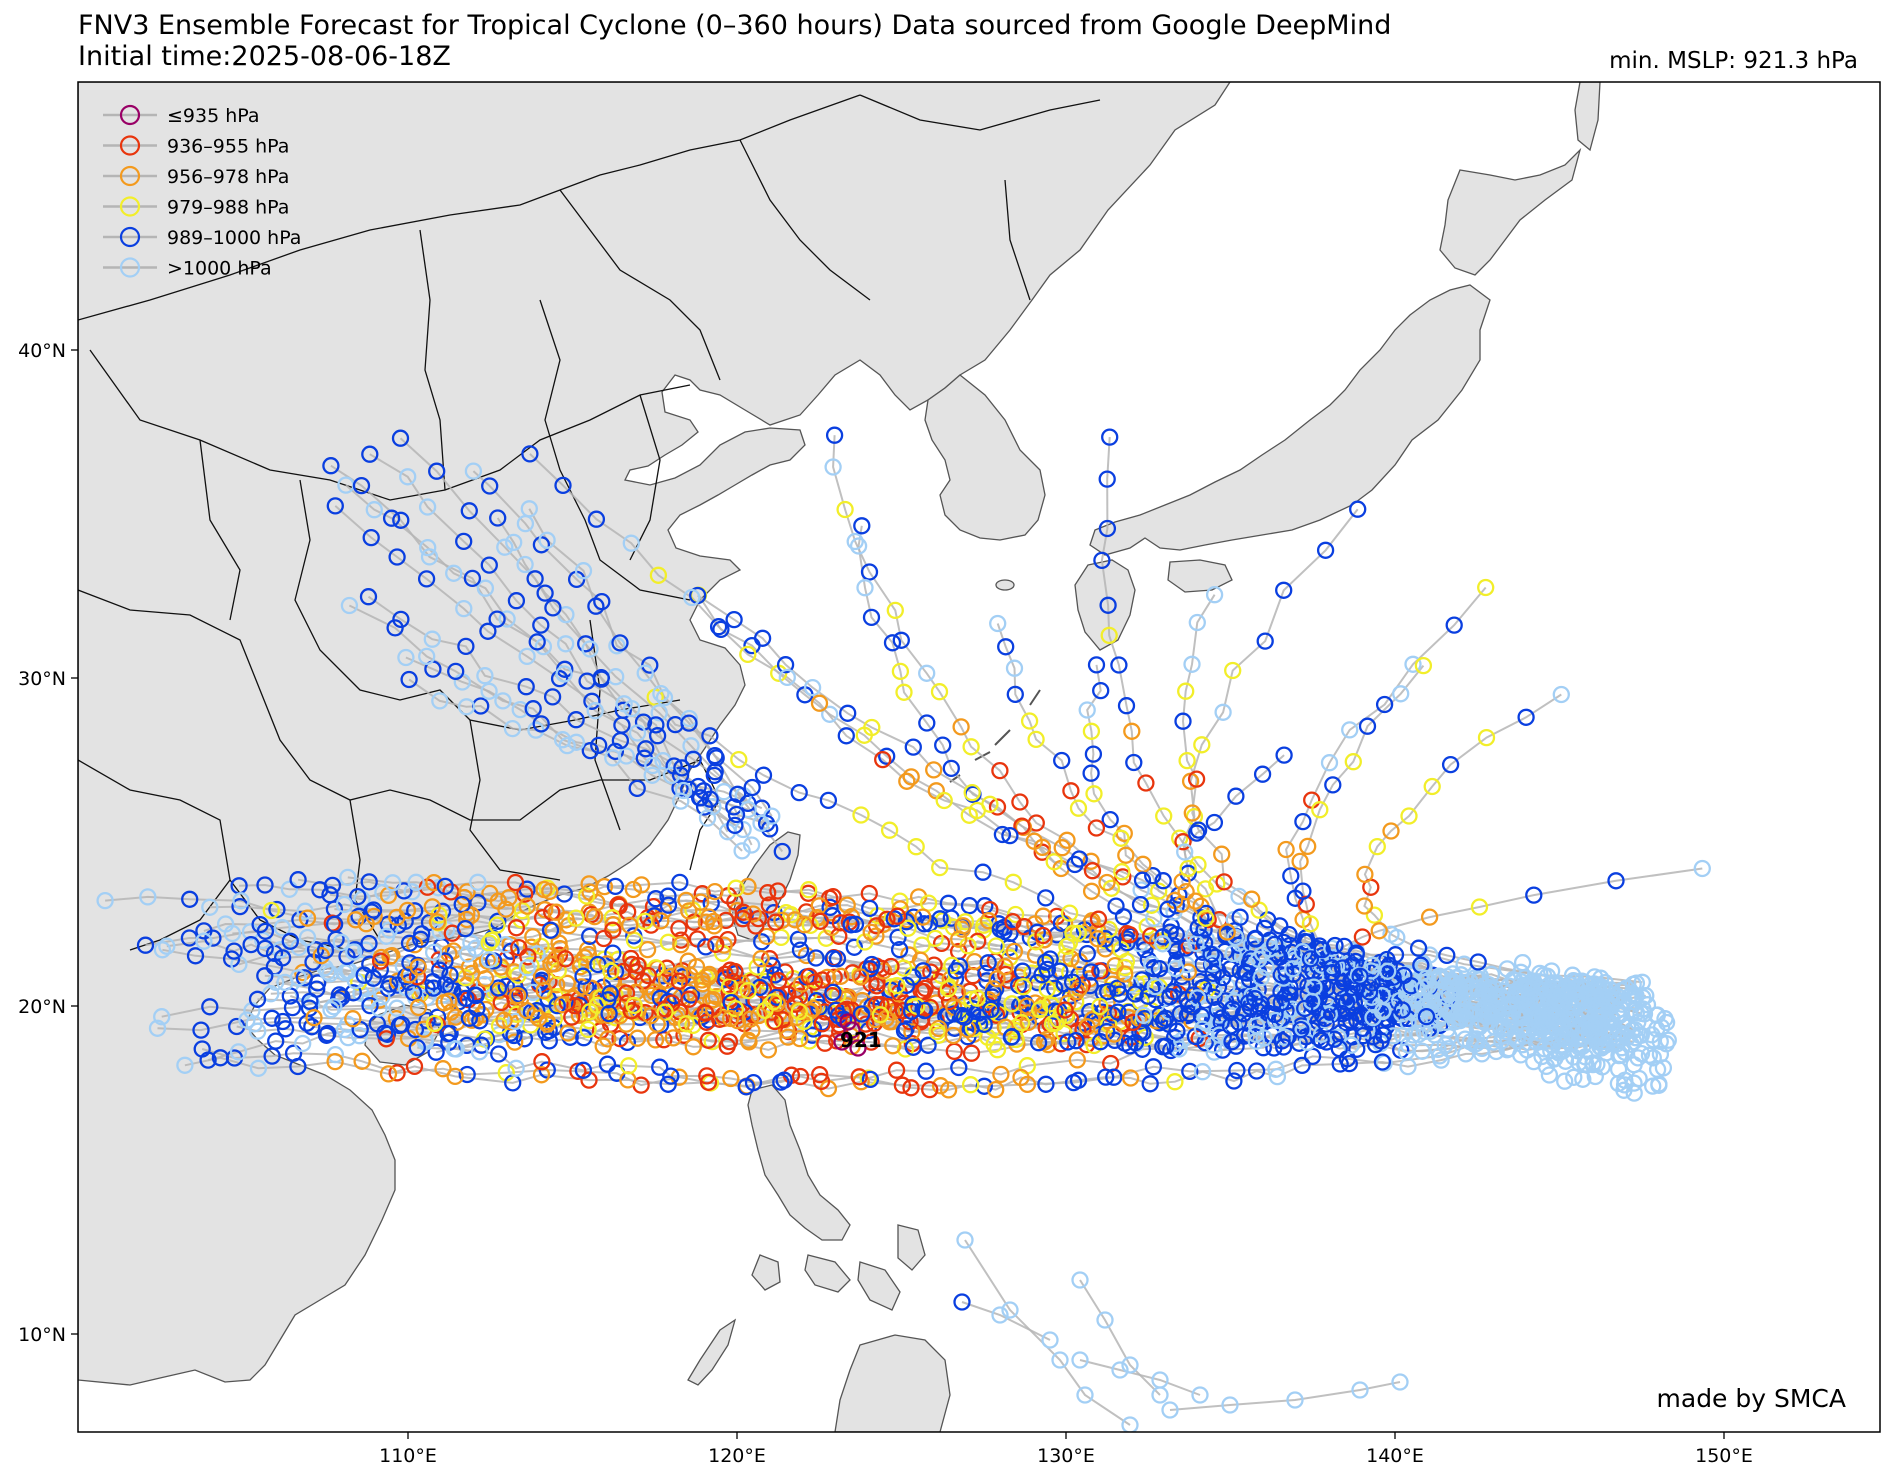 The image size is (1894, 1477). Describe the element at coordinates (74, 842) in the screenshot. I see `lat-ticks` at that location.